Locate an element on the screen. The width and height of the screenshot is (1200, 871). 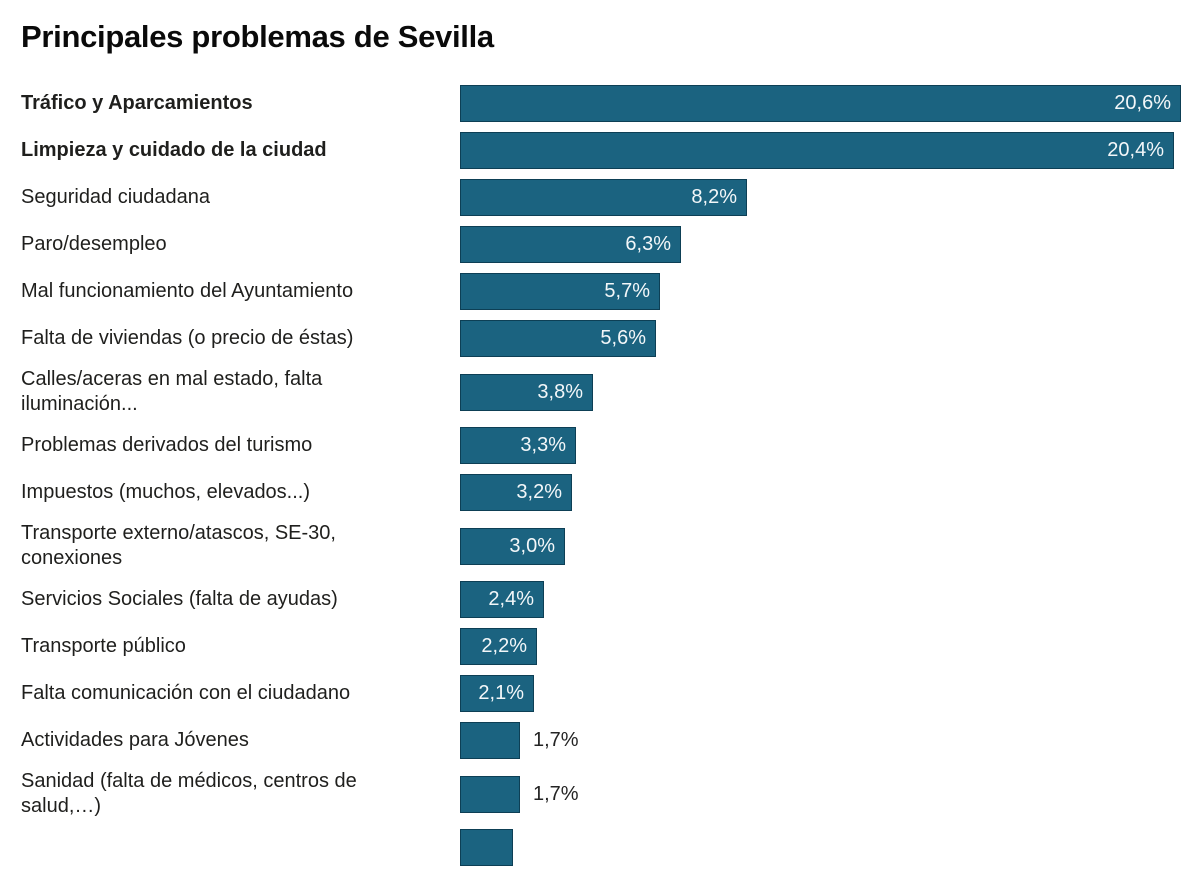
bar: 3,8% is located at coordinates (526, 392).